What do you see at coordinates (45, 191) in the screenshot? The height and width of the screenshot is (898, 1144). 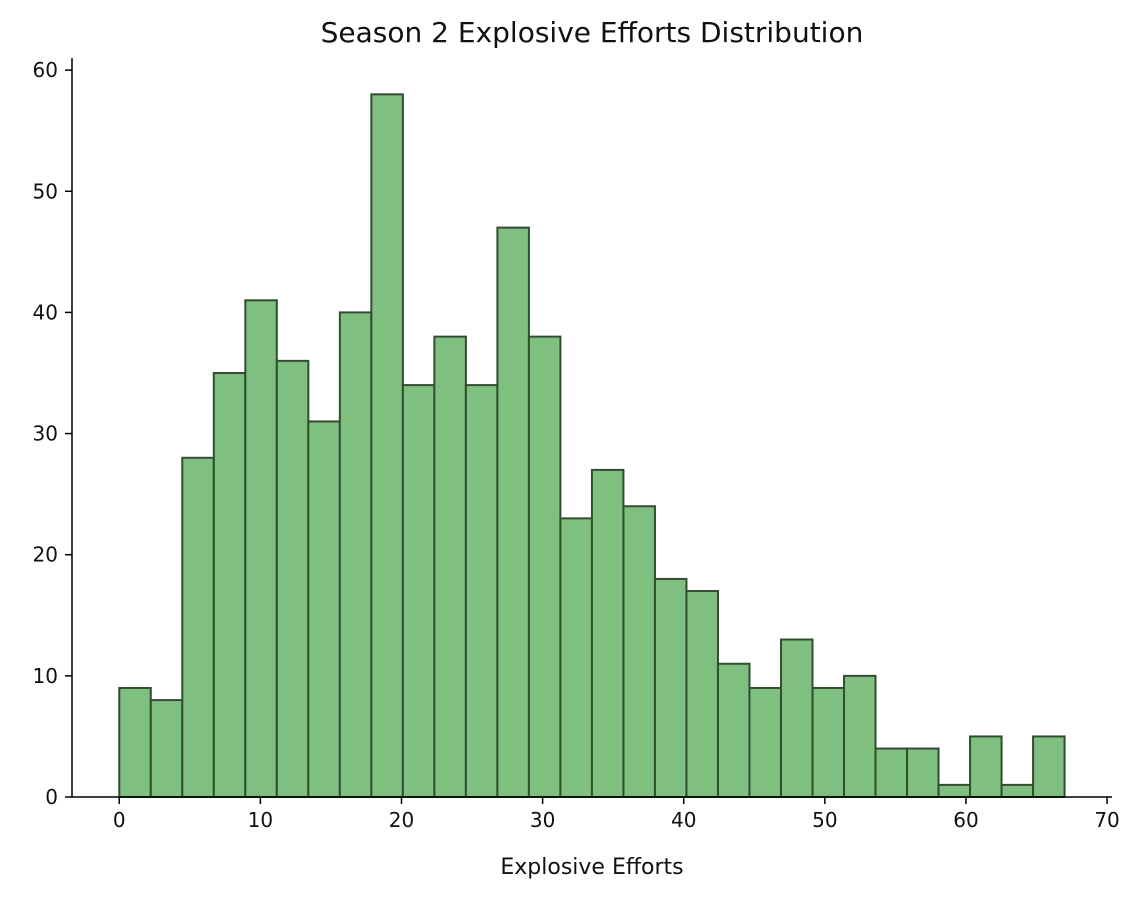 I see `y-tick-label: 50` at bounding box center [45, 191].